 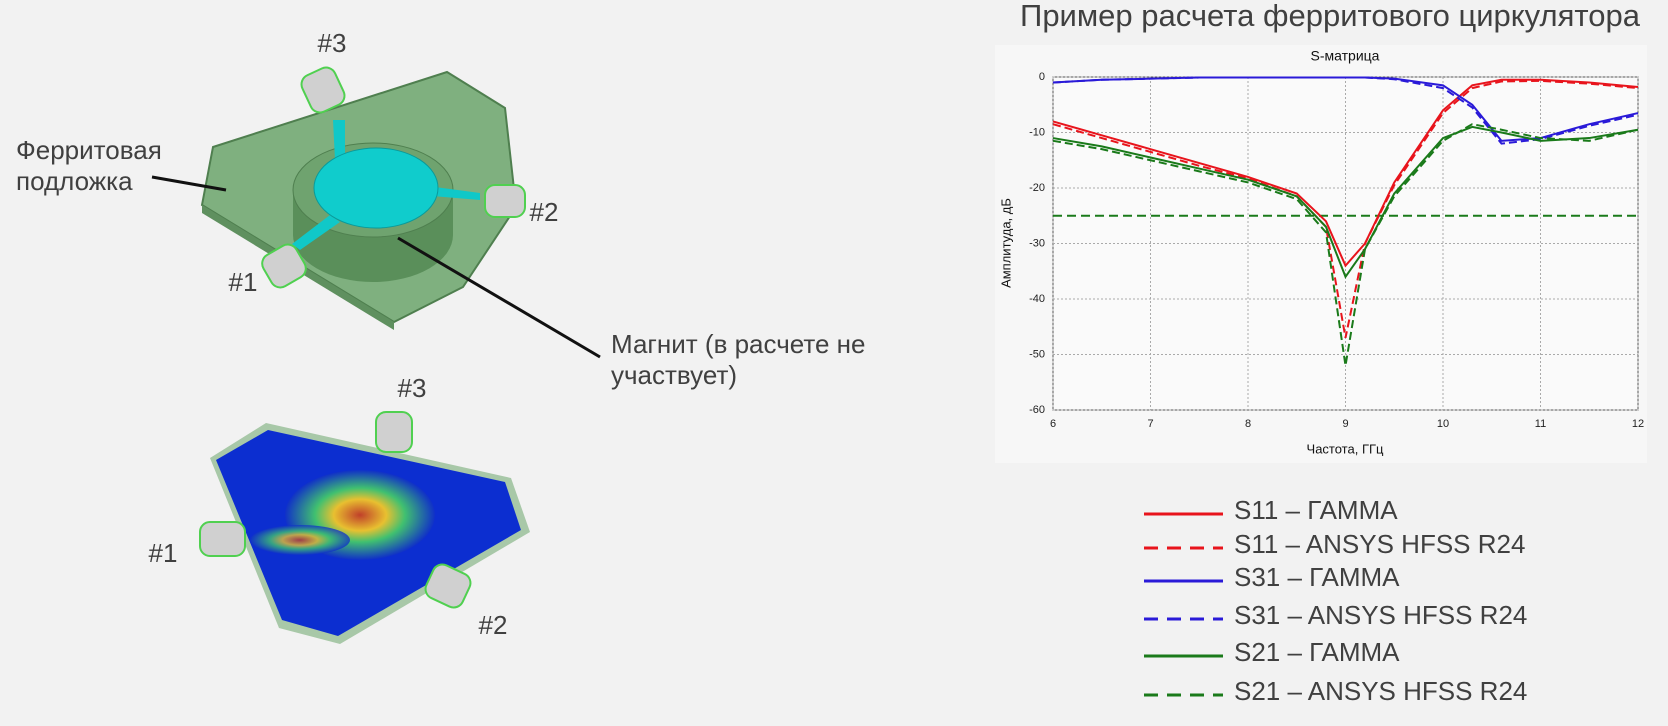 What do you see at coordinates (1540, 424) in the screenshot?
I see `x-tick-label: 11` at bounding box center [1540, 424].